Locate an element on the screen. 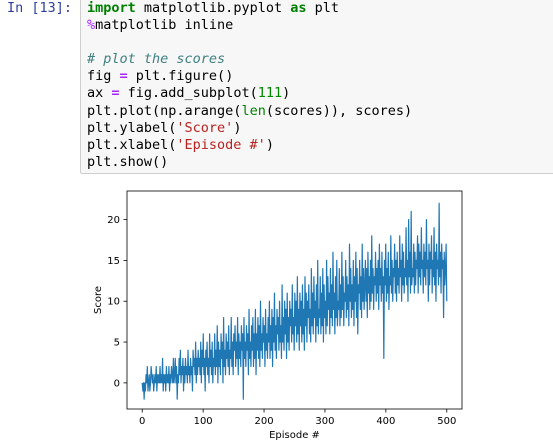 The width and height of the screenshot is (553, 441). code-line: plt.plot(np.arange(len(scores)), scores) is located at coordinates (249, 111).